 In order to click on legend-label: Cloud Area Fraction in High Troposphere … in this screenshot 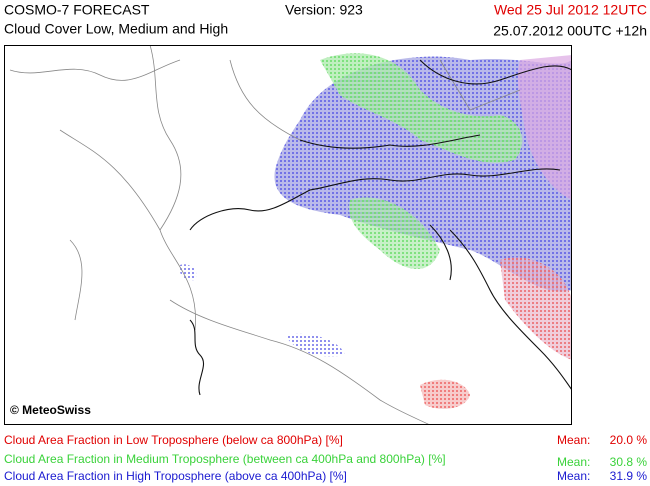, I will do `click(175, 476)`.